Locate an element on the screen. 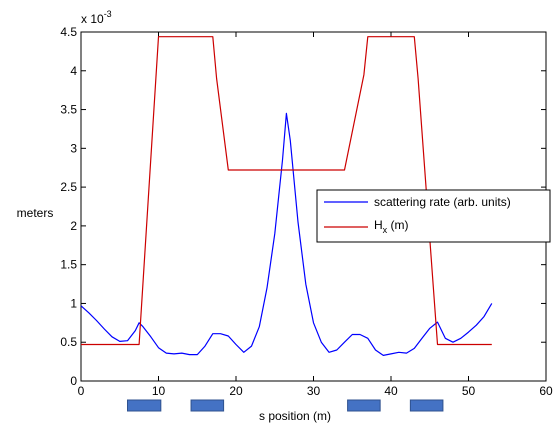 The width and height of the screenshot is (559, 424). y-axis-exponent: x 10-3 is located at coordinates (96, 17).